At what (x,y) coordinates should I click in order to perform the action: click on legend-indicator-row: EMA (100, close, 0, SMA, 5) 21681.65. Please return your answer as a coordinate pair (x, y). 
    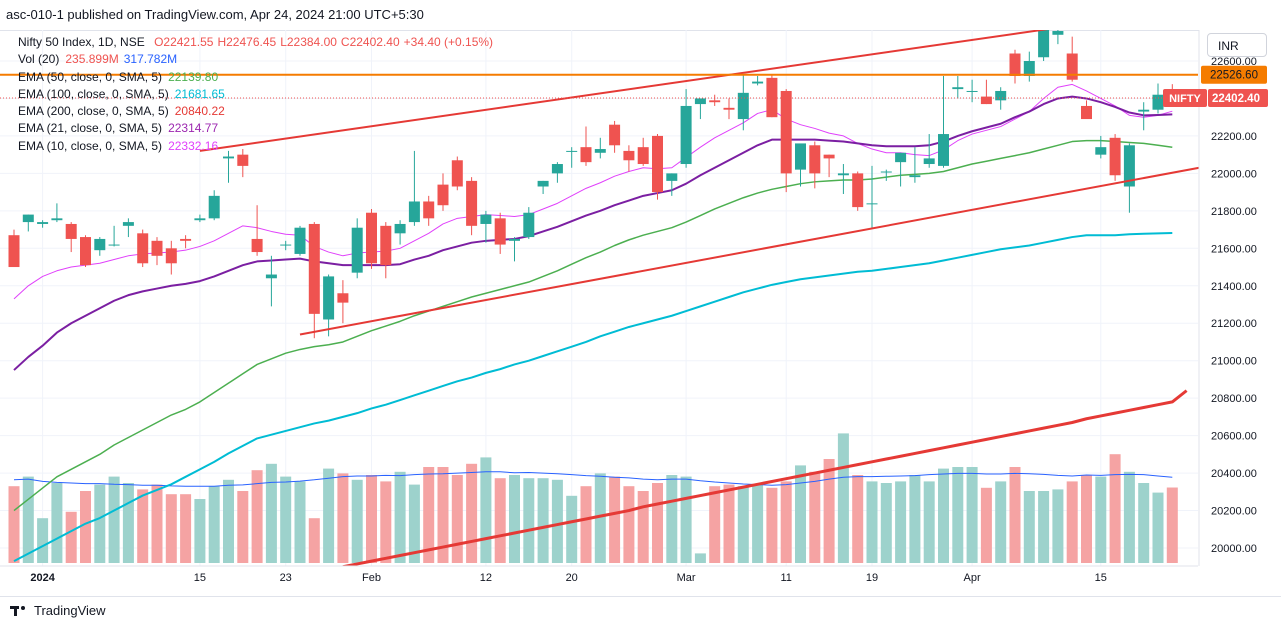
    Looking at the image, I should click on (257, 94).